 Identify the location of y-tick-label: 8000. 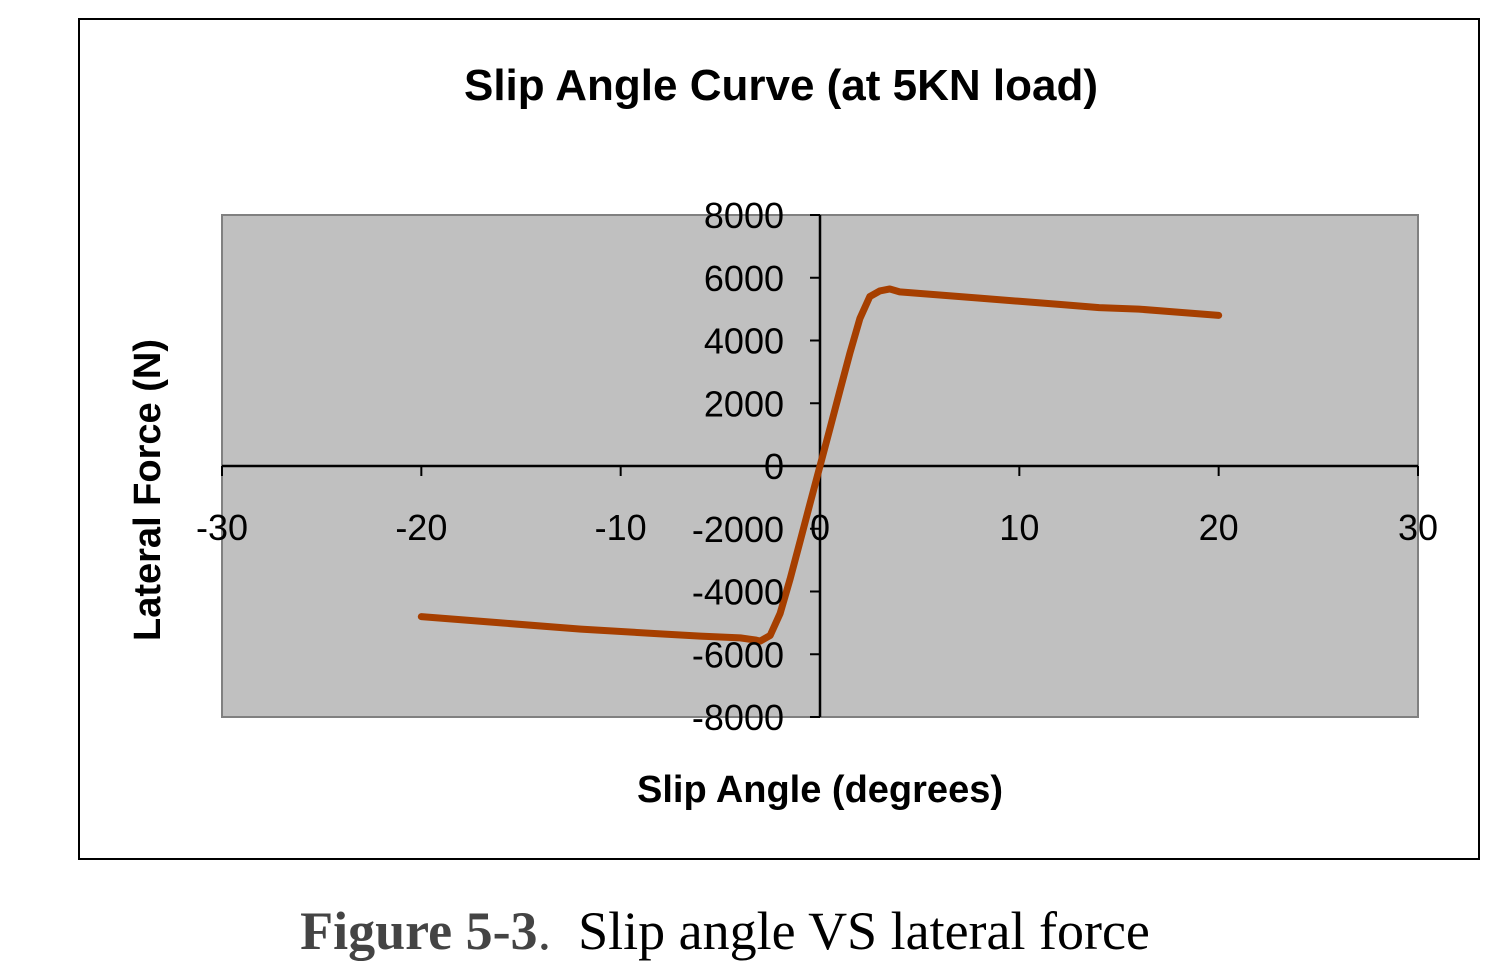
(744, 215).